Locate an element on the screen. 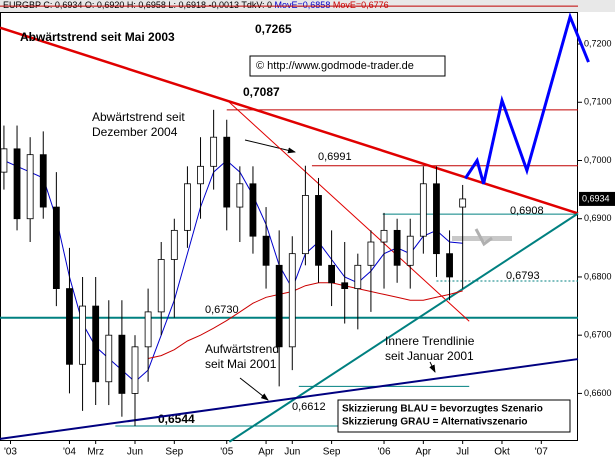  x-tick-label: '03 is located at coordinates (10, 452).